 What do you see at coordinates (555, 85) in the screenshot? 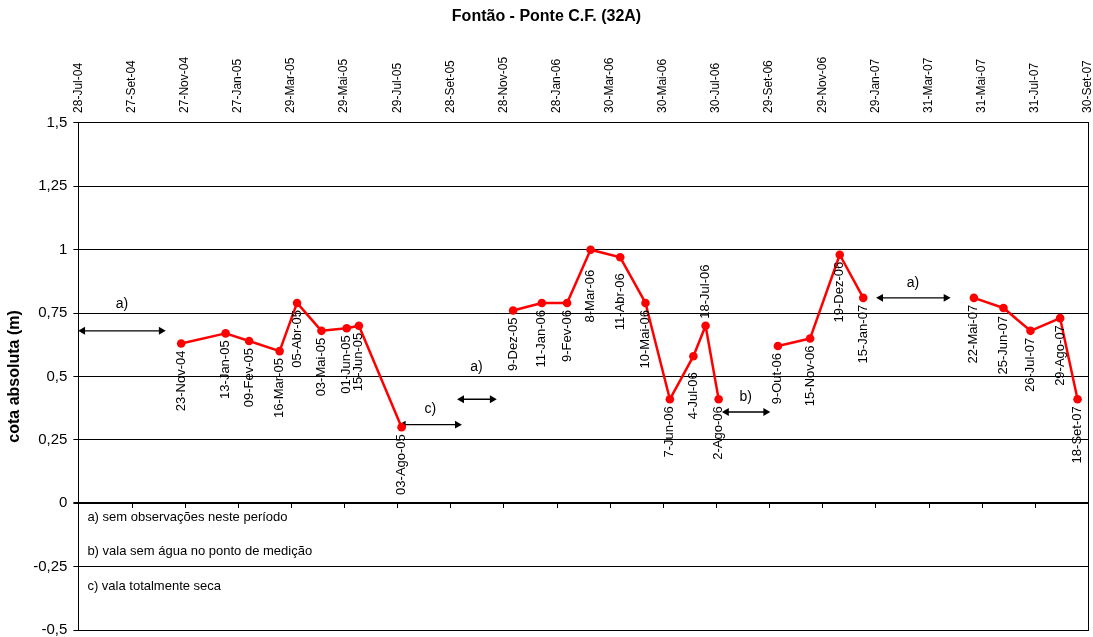
I see `x-tick-label: 28-Jan-06` at bounding box center [555, 85].